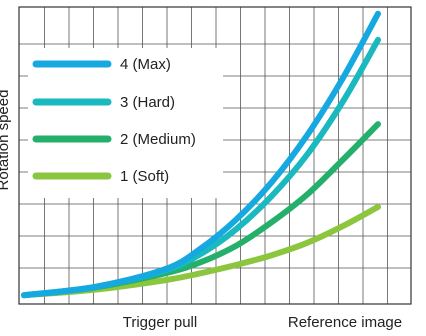 The width and height of the screenshot is (426, 336). Describe the element at coordinates (147, 102) in the screenshot. I see `legend-label-3-hard: 3 (Hard)` at that location.